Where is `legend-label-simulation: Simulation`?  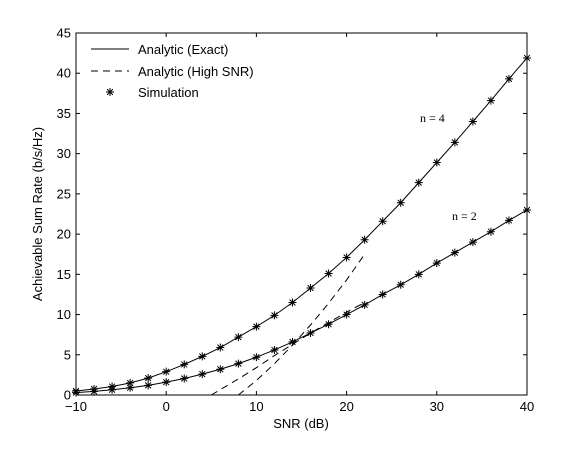 legend-label-simulation: Simulation is located at coordinates (168, 92).